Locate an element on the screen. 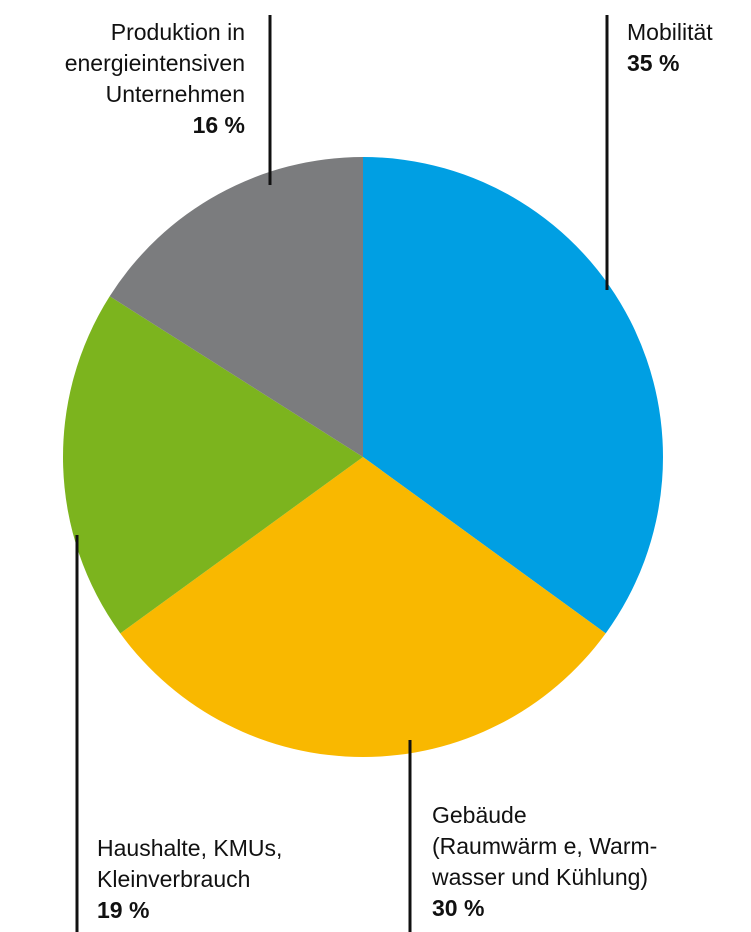  slice-value-label: 30 % is located at coordinates (458, 908).